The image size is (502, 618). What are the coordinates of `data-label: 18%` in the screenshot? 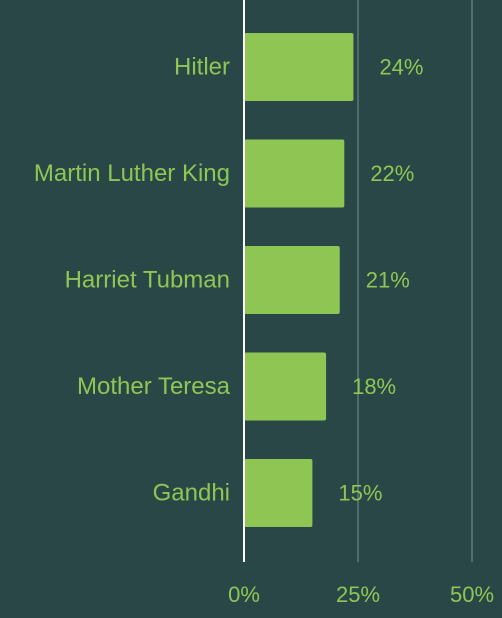 It's located at (374, 386).